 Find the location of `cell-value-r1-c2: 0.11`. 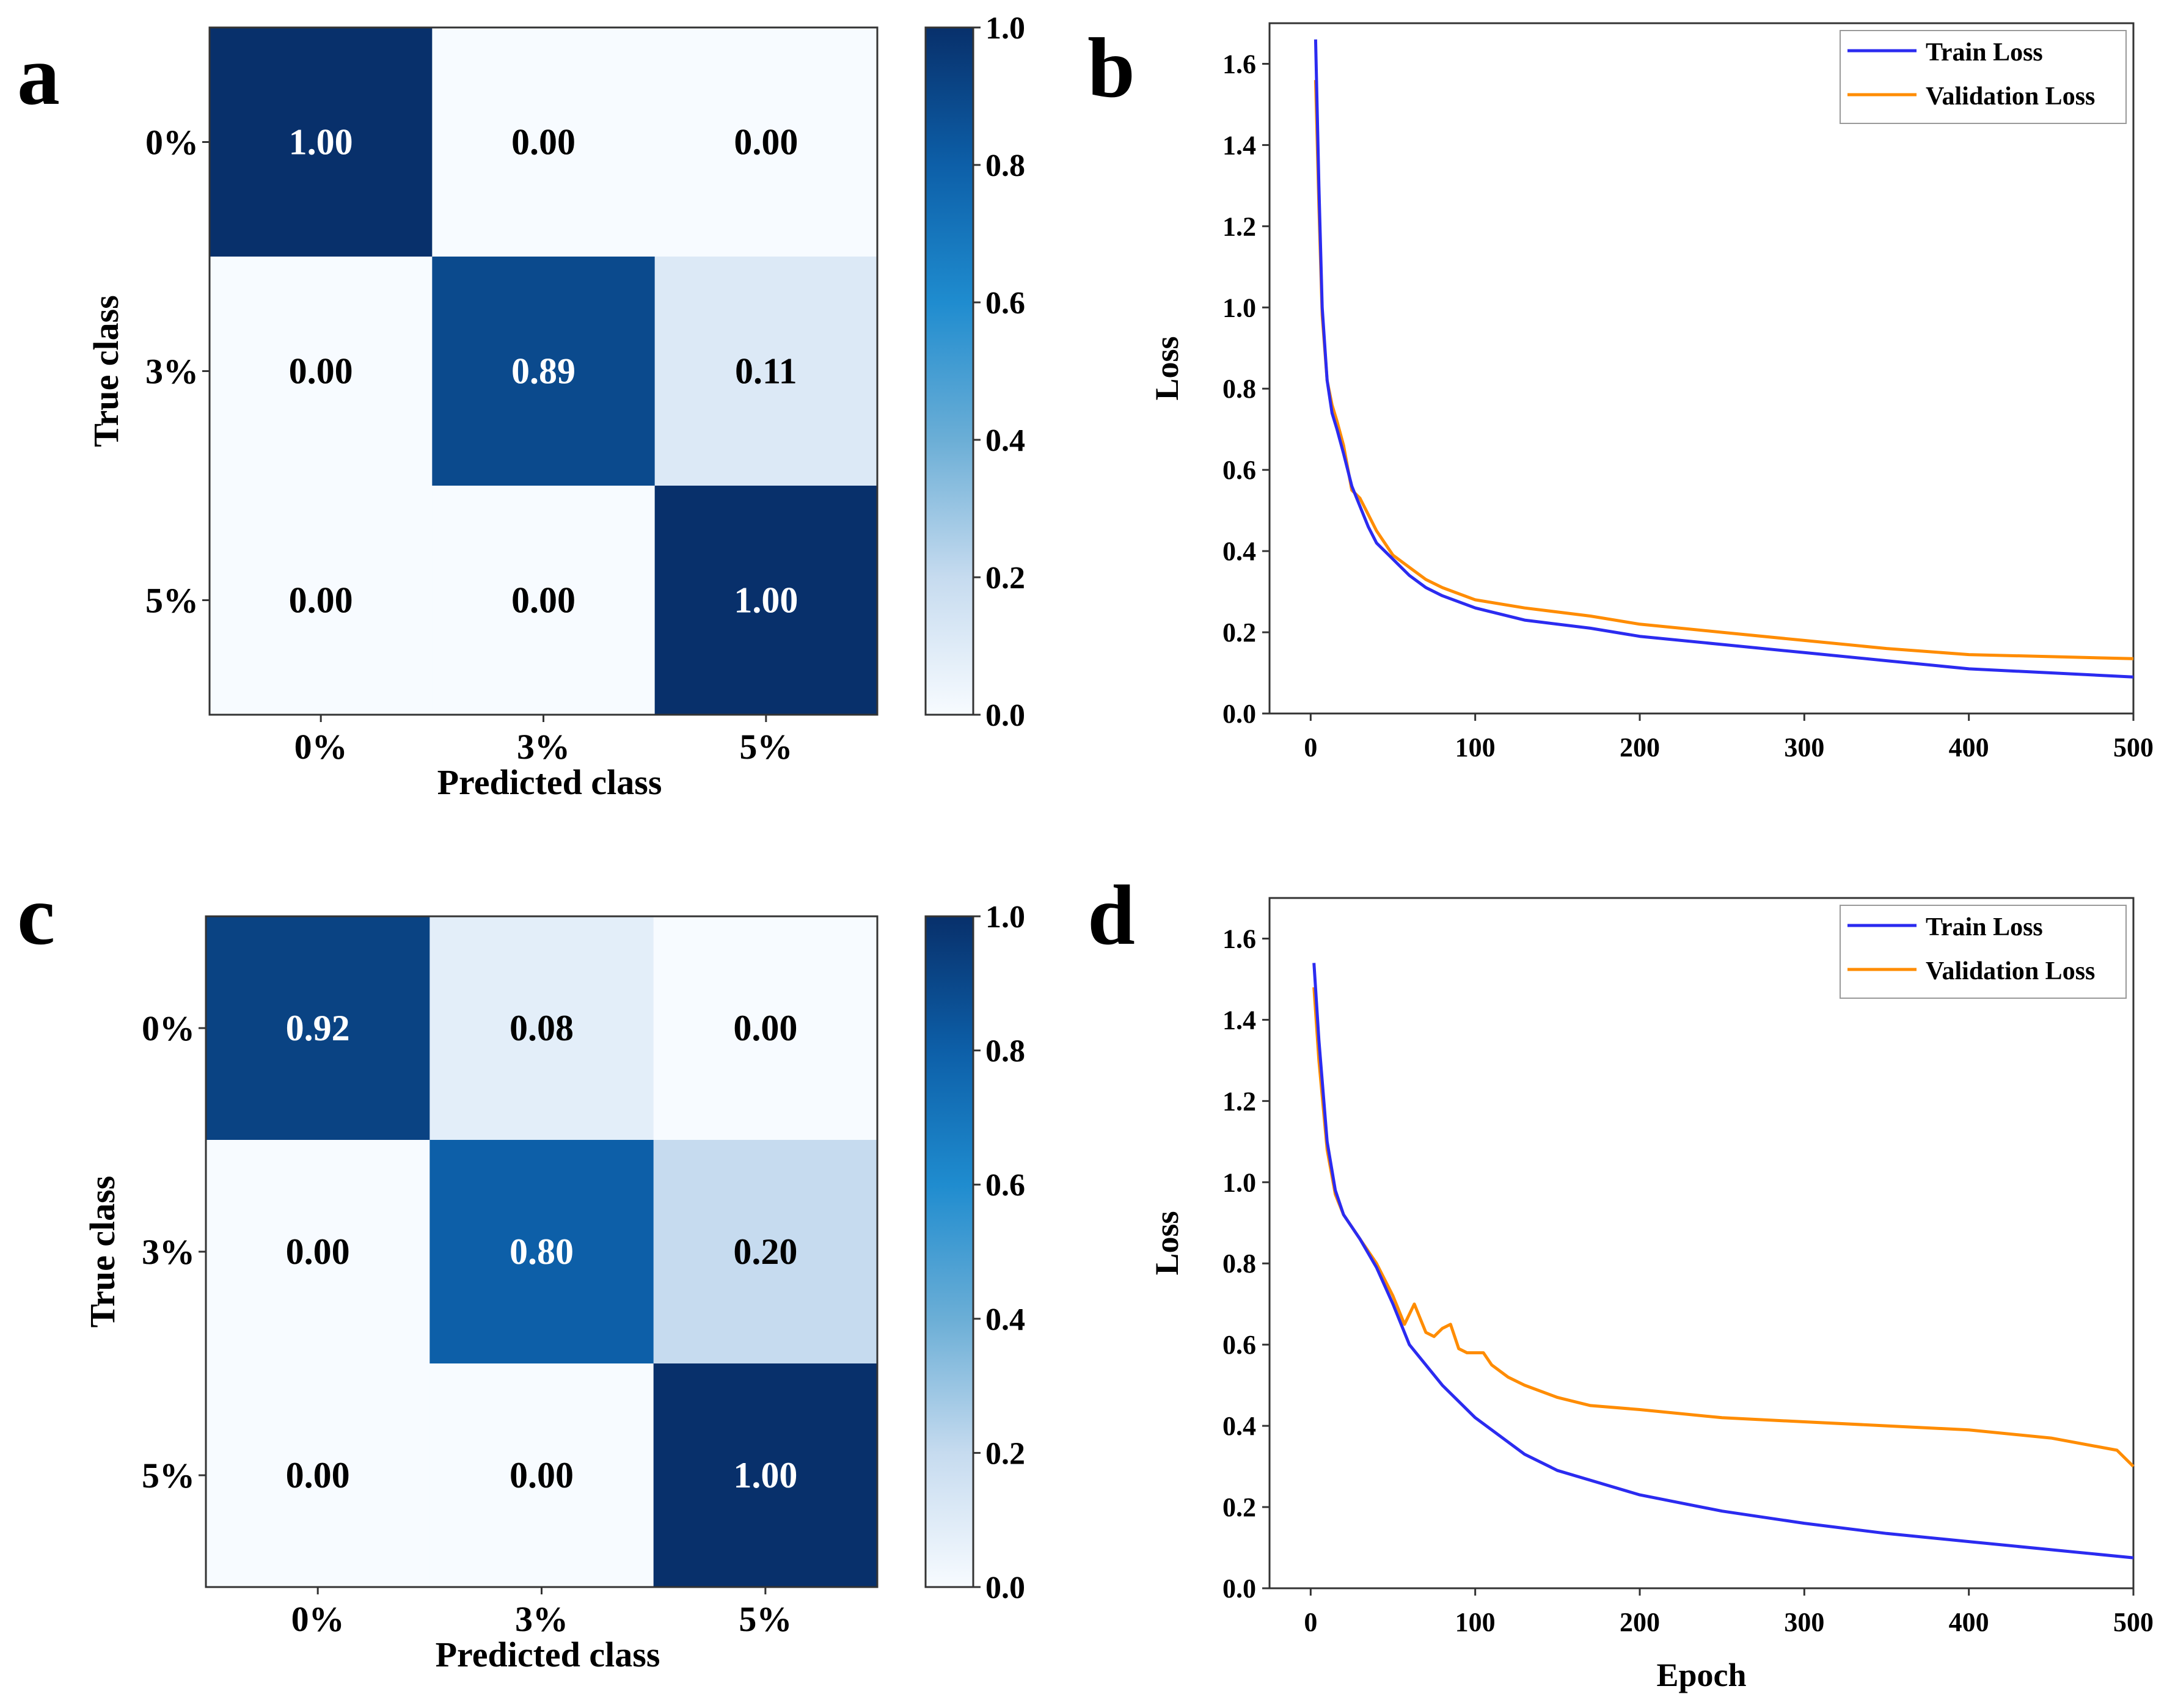

cell-value-r1-c2: 0.11 is located at coordinates (766, 371).